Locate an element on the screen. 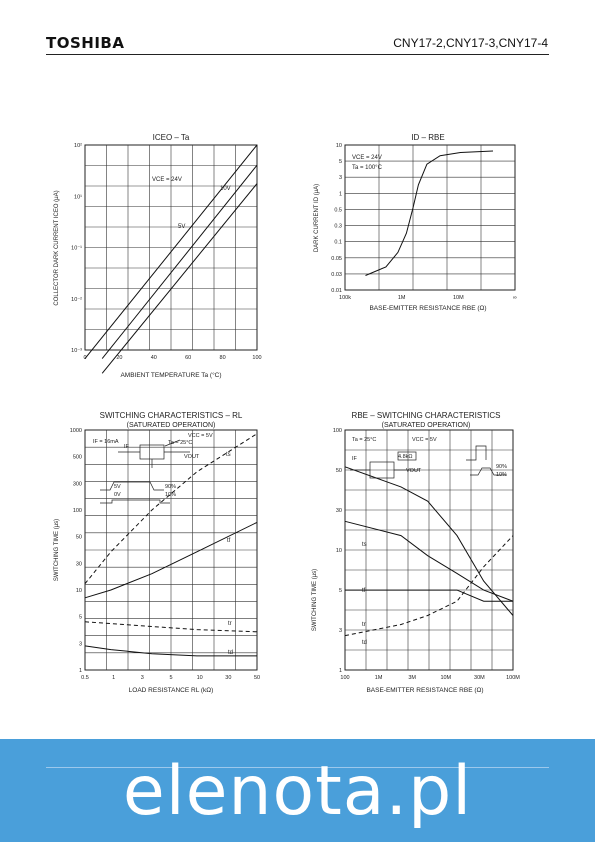 This screenshot has width=595, height=842. chart3-annot-0v: 0V is located at coordinates (117, 495).